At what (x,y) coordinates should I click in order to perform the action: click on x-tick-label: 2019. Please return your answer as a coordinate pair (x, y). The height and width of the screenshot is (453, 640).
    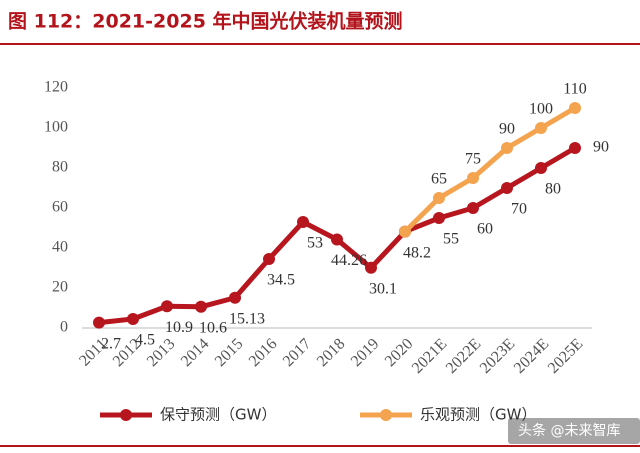
    Looking at the image, I should click on (365, 352).